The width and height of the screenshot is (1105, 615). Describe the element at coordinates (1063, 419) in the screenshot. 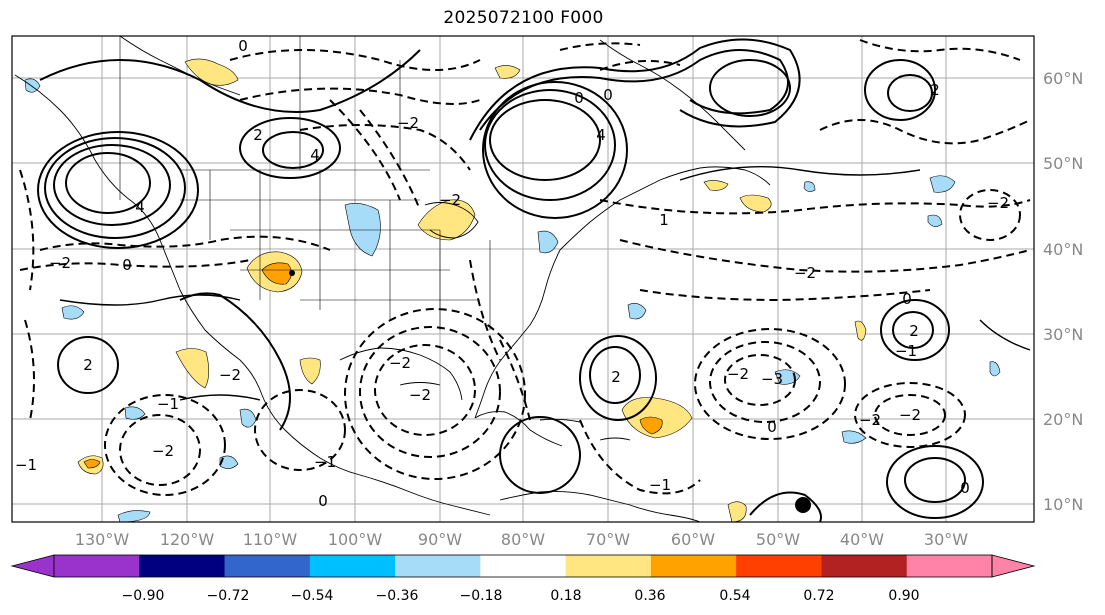

I see `latitude-label: 20°N` at that location.